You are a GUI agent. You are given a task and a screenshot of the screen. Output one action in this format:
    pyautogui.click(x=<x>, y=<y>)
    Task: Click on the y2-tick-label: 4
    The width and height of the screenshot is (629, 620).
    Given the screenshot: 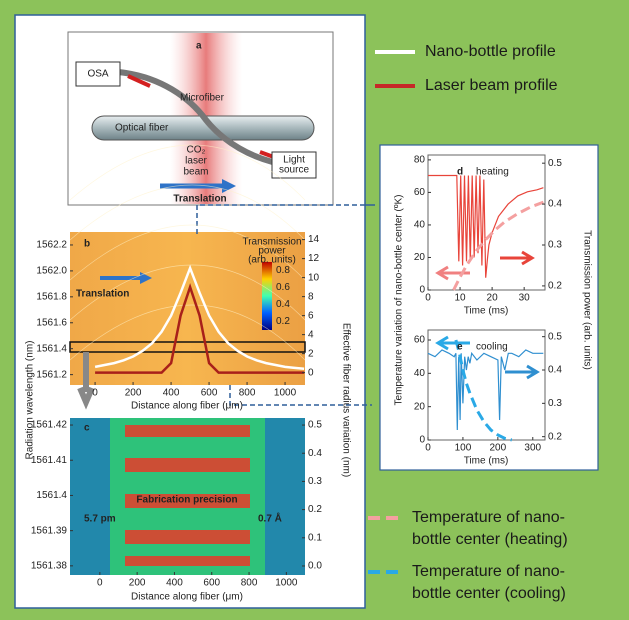 What is the action you would take?
    pyautogui.click(x=311, y=334)
    